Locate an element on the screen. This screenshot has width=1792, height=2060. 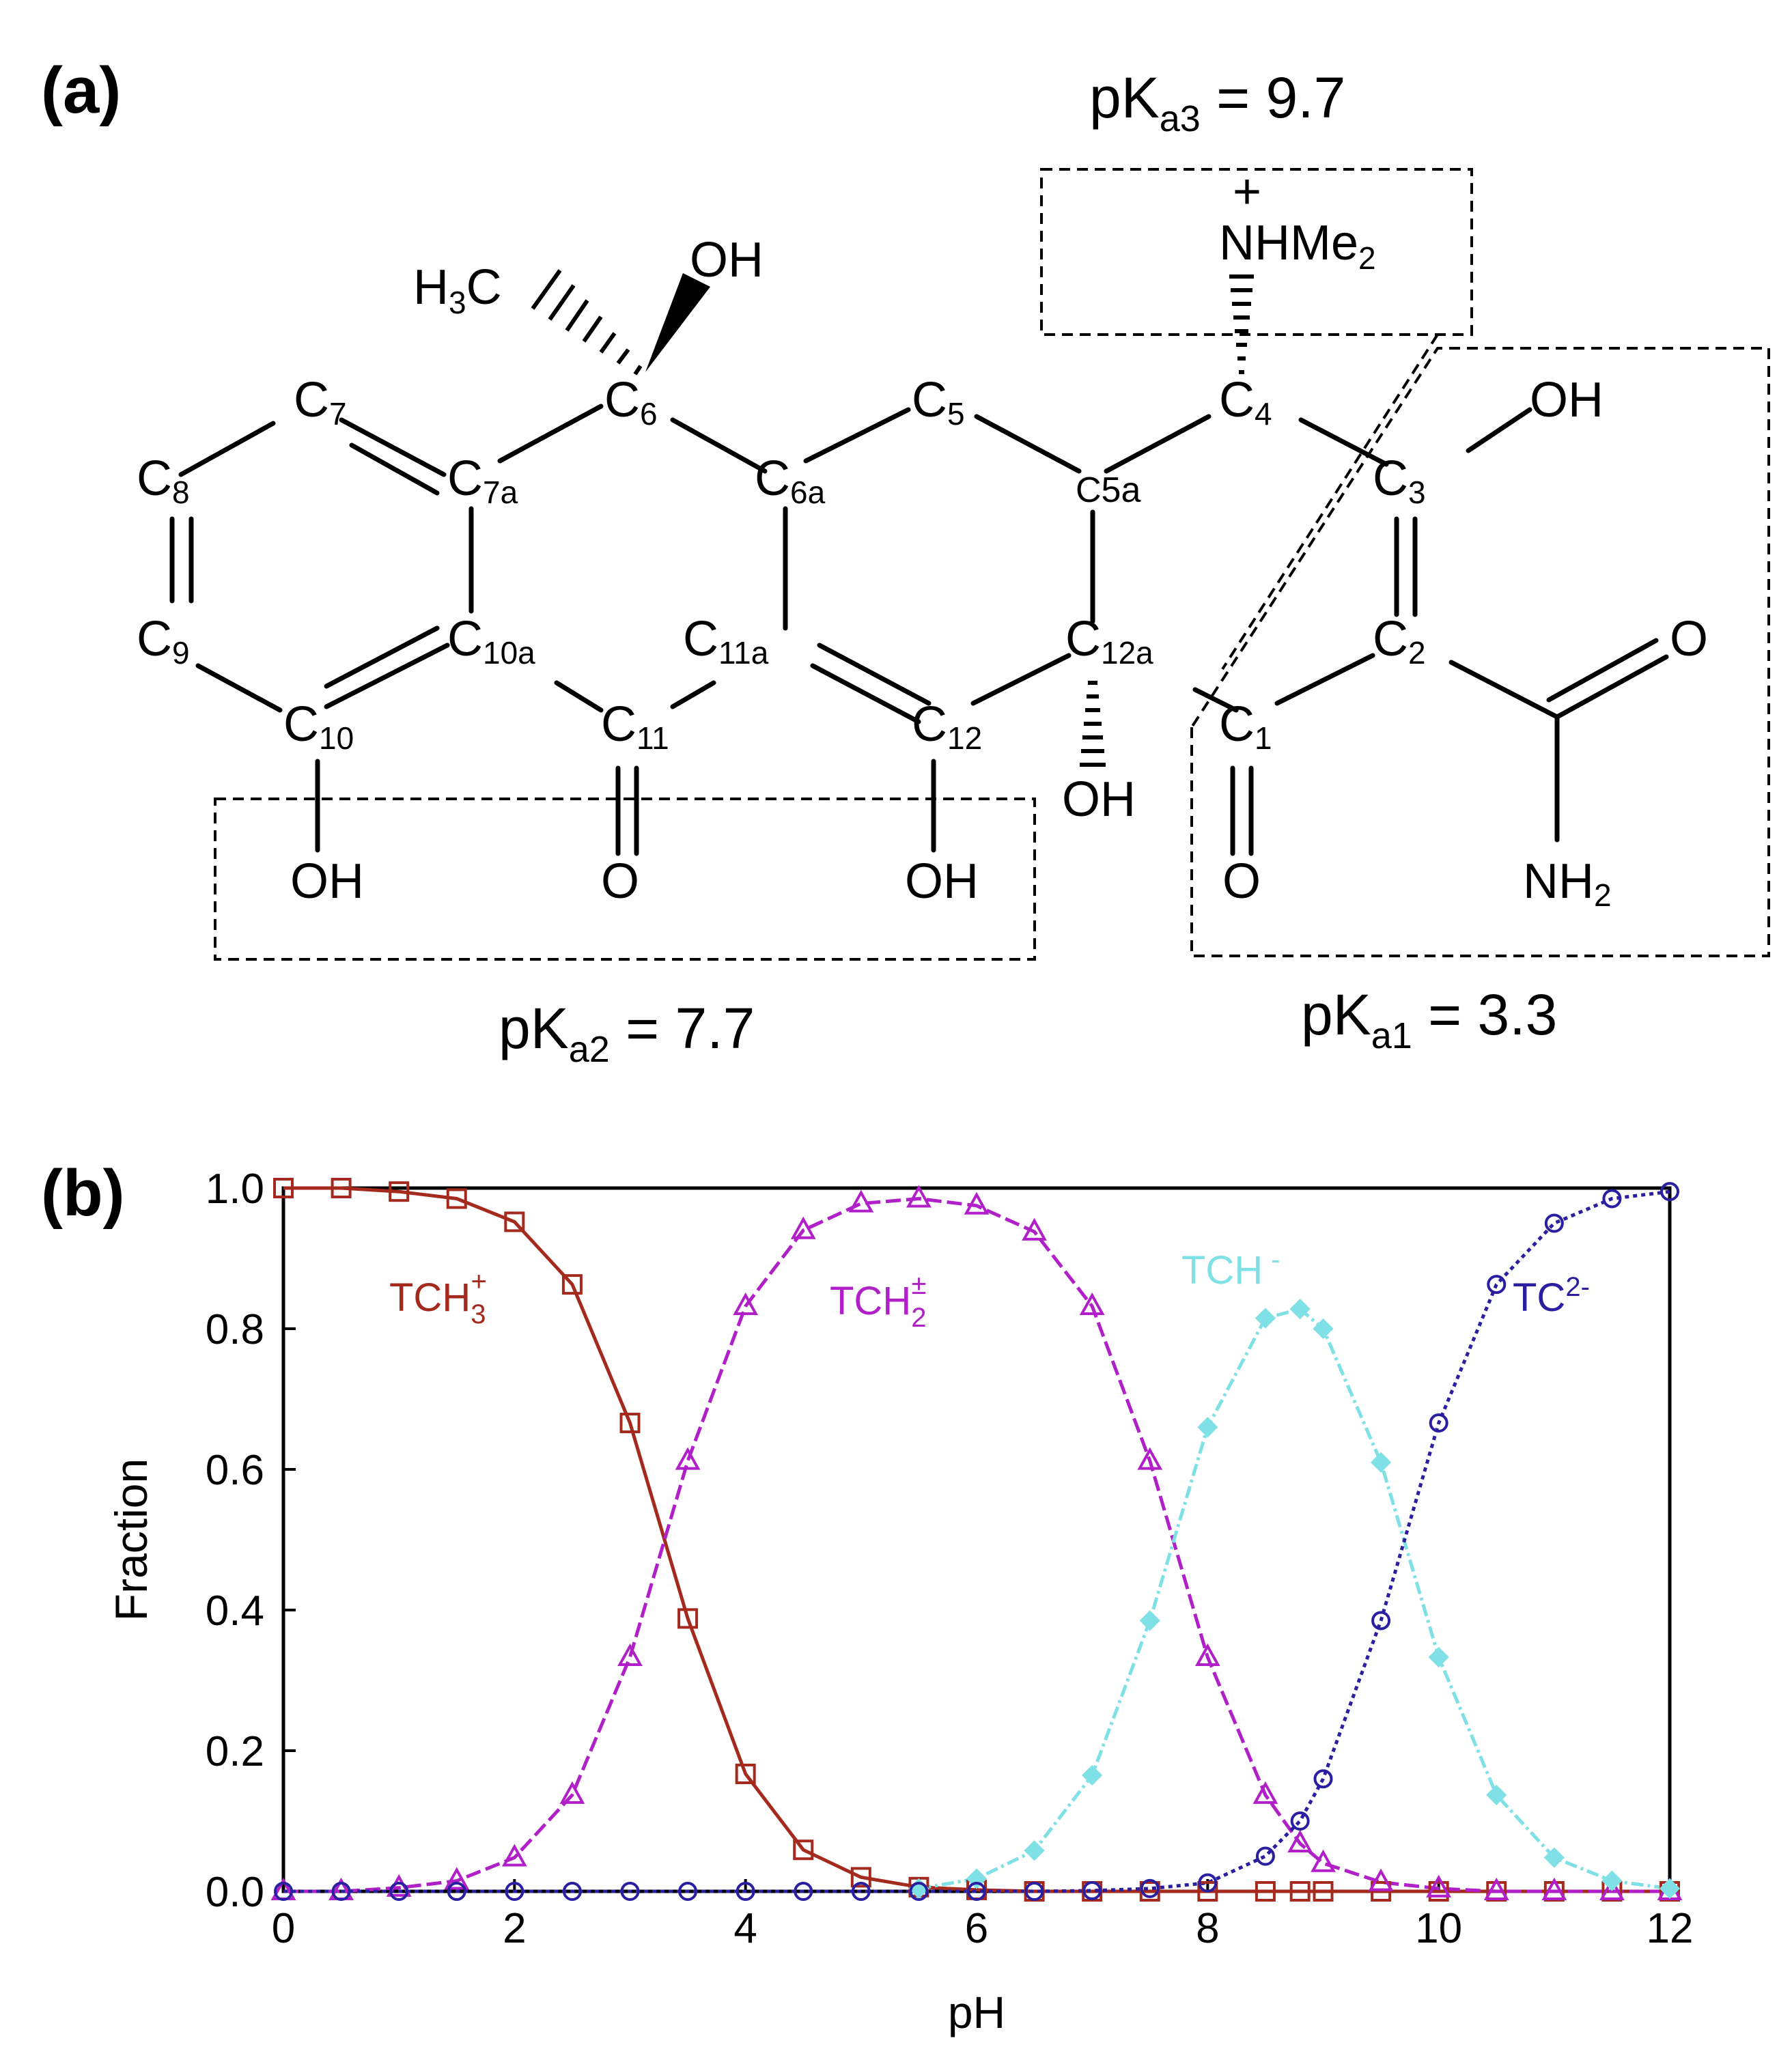
x-tick-label: 0 is located at coordinates (283, 1928).